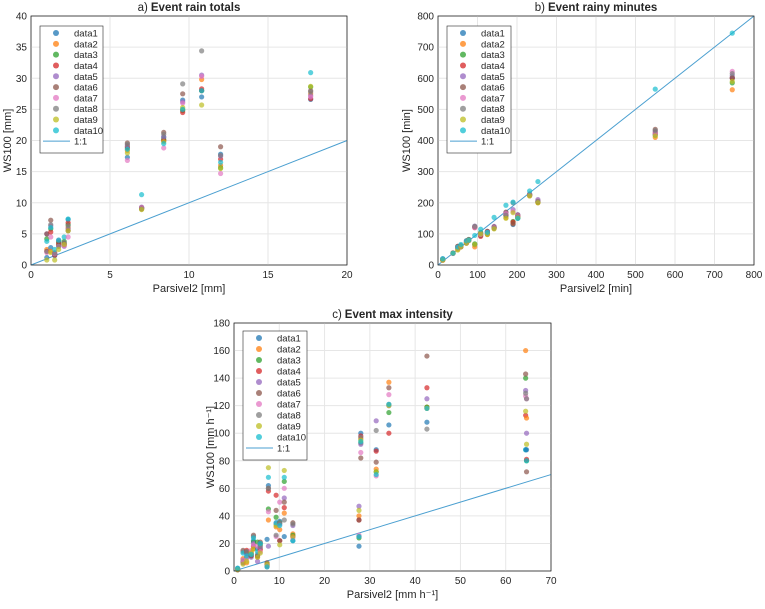 This screenshot has height=609, width=765. Describe the element at coordinates (22, 79) in the screenshot. I see `y-tick-label: 30` at that location.